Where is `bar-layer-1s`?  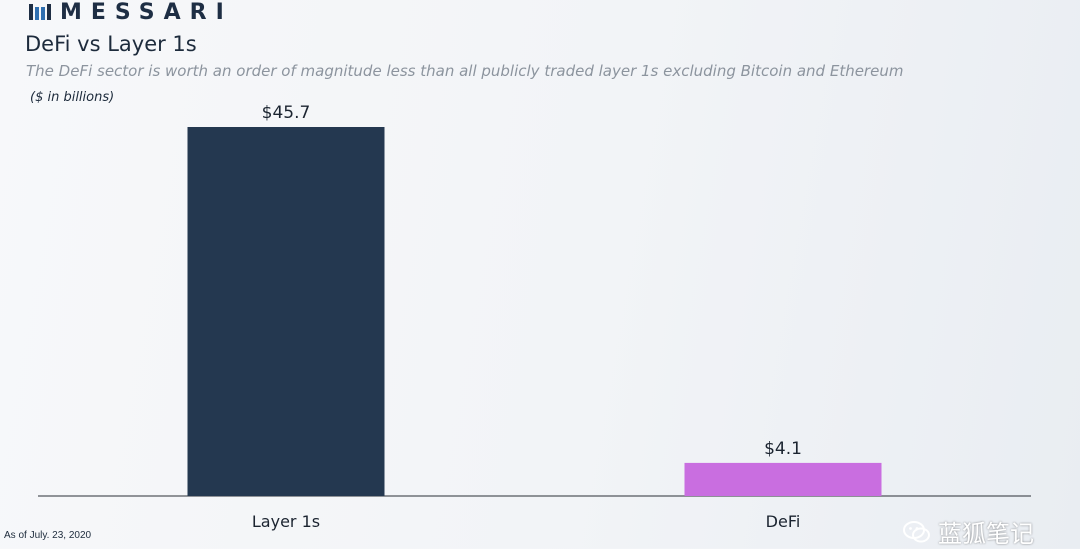 bar-layer-1s is located at coordinates (286, 311).